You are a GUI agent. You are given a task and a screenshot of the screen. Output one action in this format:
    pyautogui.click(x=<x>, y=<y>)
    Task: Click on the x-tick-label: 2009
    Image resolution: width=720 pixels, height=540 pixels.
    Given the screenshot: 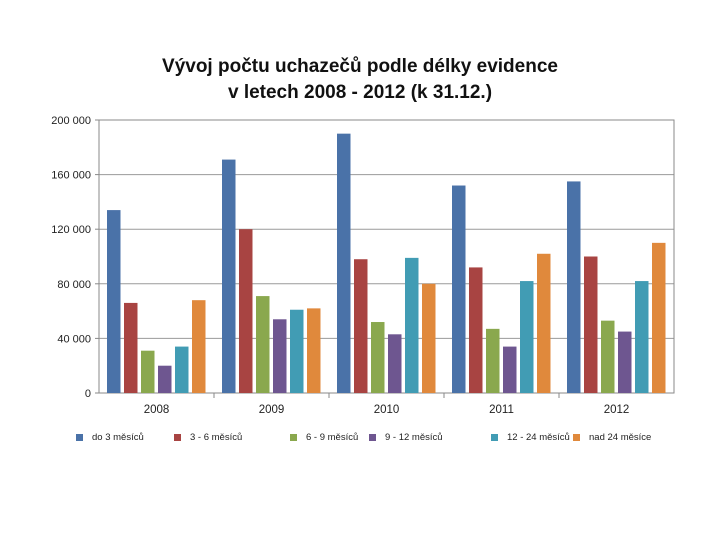 What is the action you would take?
    pyautogui.click(x=272, y=410)
    